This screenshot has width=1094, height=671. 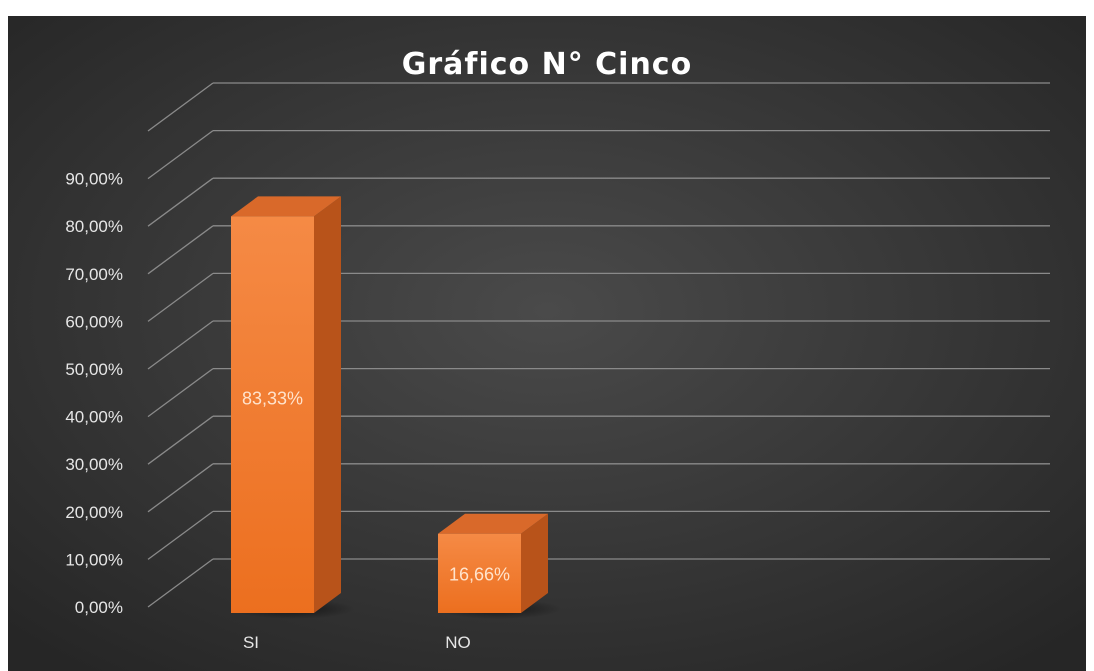 What do you see at coordinates (272, 415) in the screenshot?
I see `bar-si` at bounding box center [272, 415].